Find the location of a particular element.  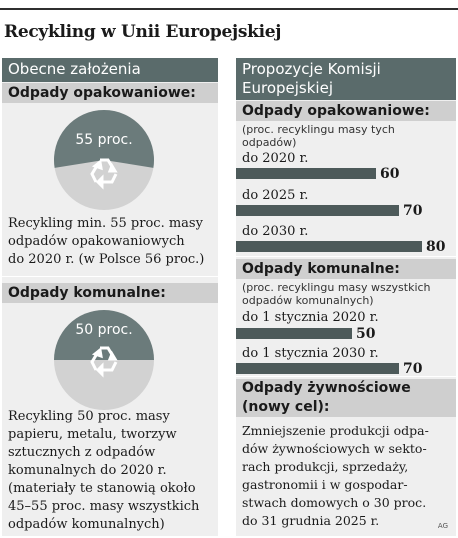

pie-label: 50 proc. is located at coordinates (103, 330).